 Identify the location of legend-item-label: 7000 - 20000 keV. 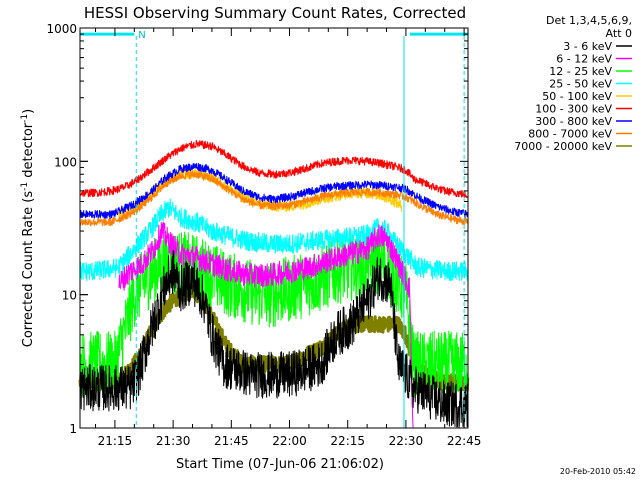
(563, 146).